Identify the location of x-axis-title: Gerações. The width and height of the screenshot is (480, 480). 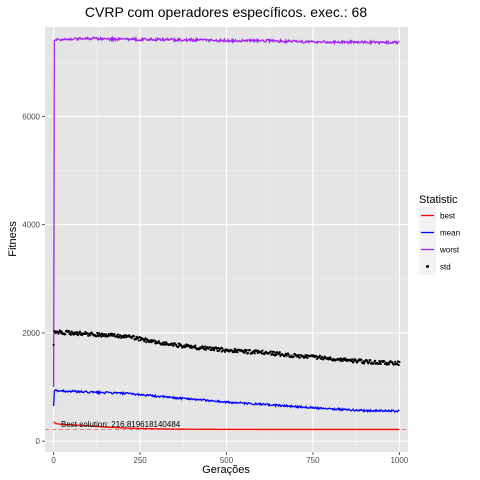
(226, 470).